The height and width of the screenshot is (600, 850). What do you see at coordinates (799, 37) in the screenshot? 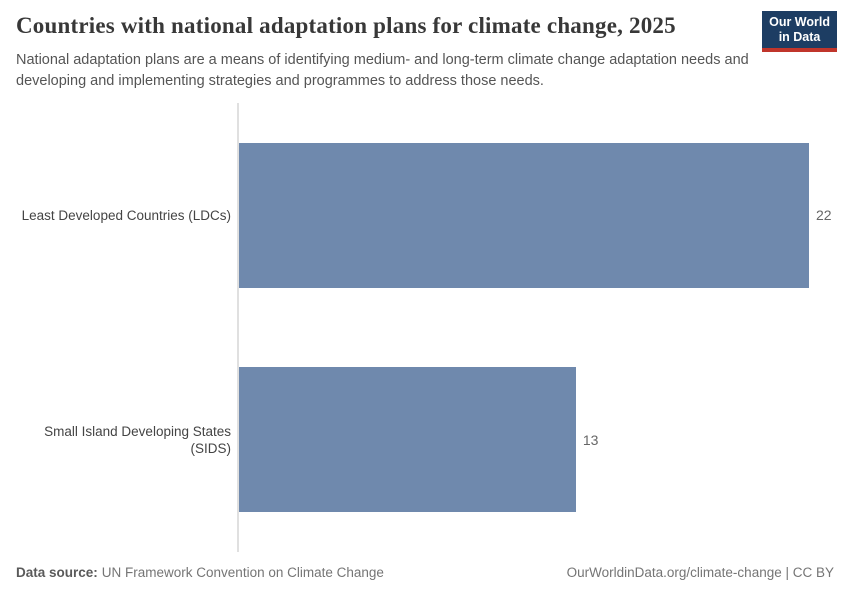
I see `owid-logo-line2: in Data` at bounding box center [799, 37].